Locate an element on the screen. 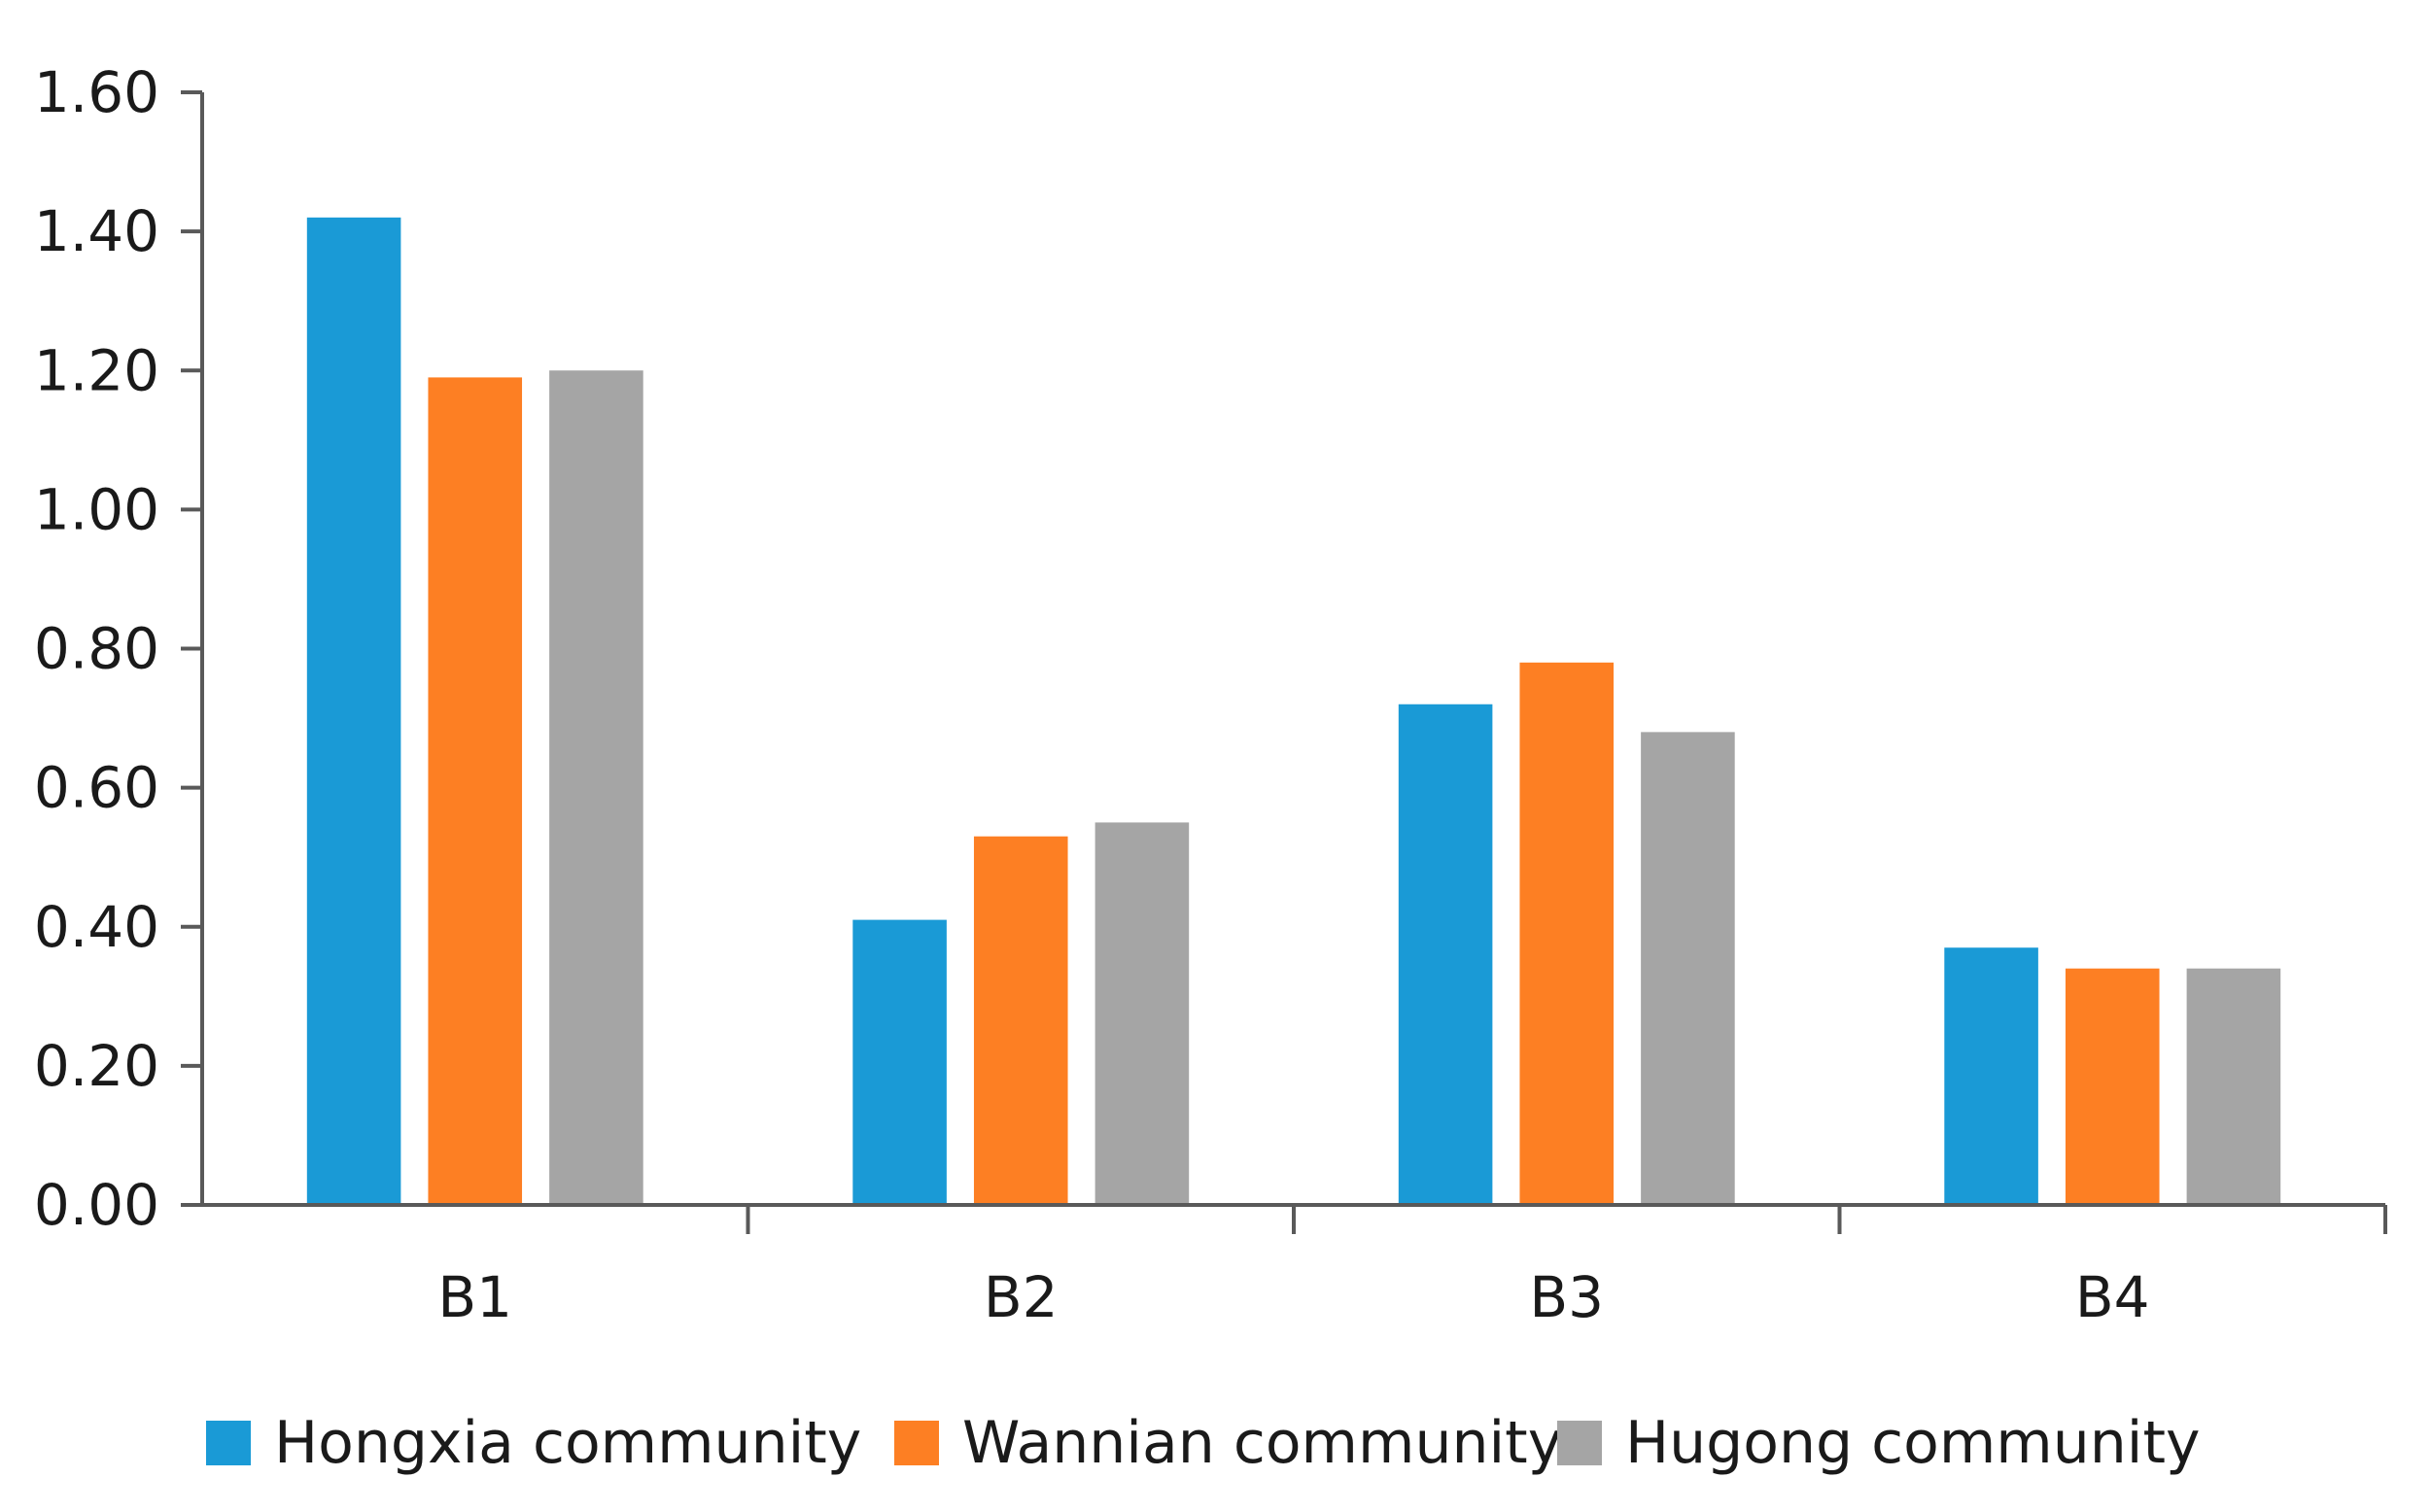 Image resolution: width=2432 pixels, height=1512 pixels. y-tick-label: 1.00 is located at coordinates (96, 509).